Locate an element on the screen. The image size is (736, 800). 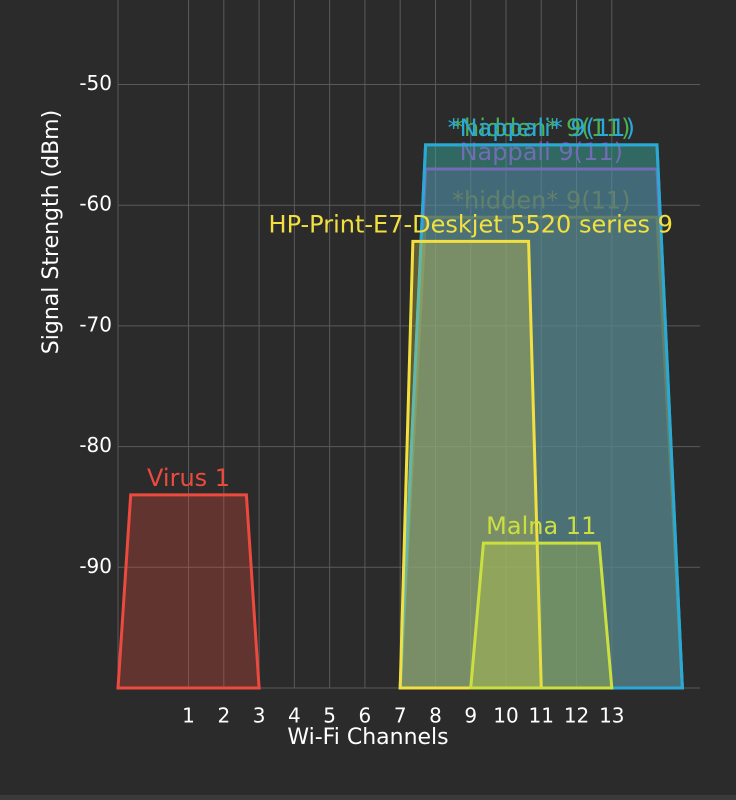
bottom-bar is located at coordinates (368, 797).